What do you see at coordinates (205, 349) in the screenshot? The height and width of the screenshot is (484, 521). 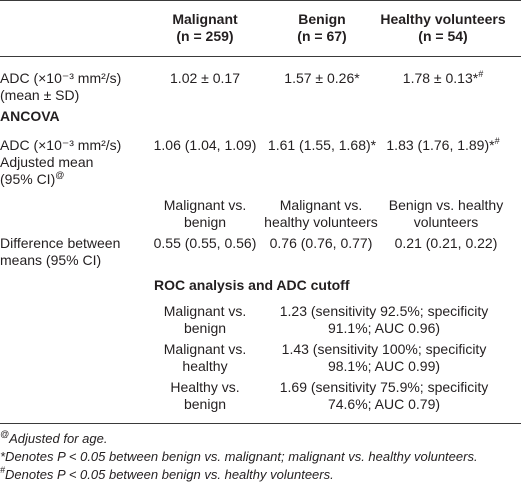 I see `roc-row2-label1: Malignant vs.` at bounding box center [205, 349].